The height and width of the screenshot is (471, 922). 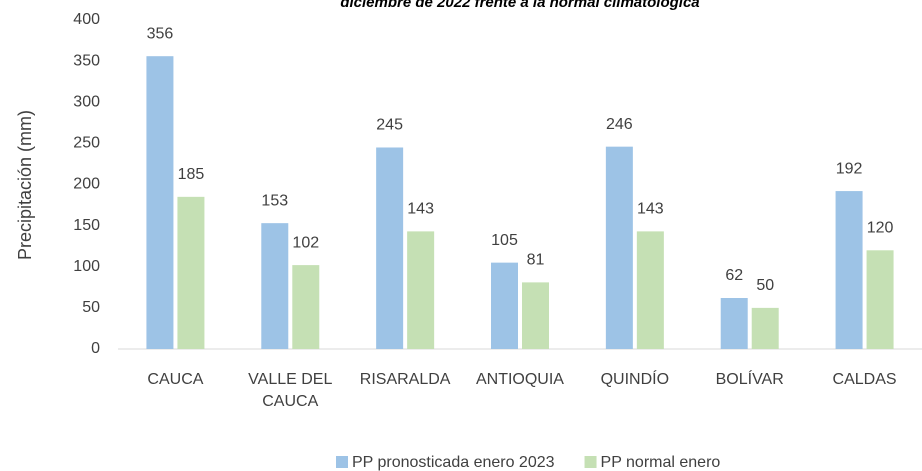 I want to click on data-label: 50, so click(x=765, y=285).